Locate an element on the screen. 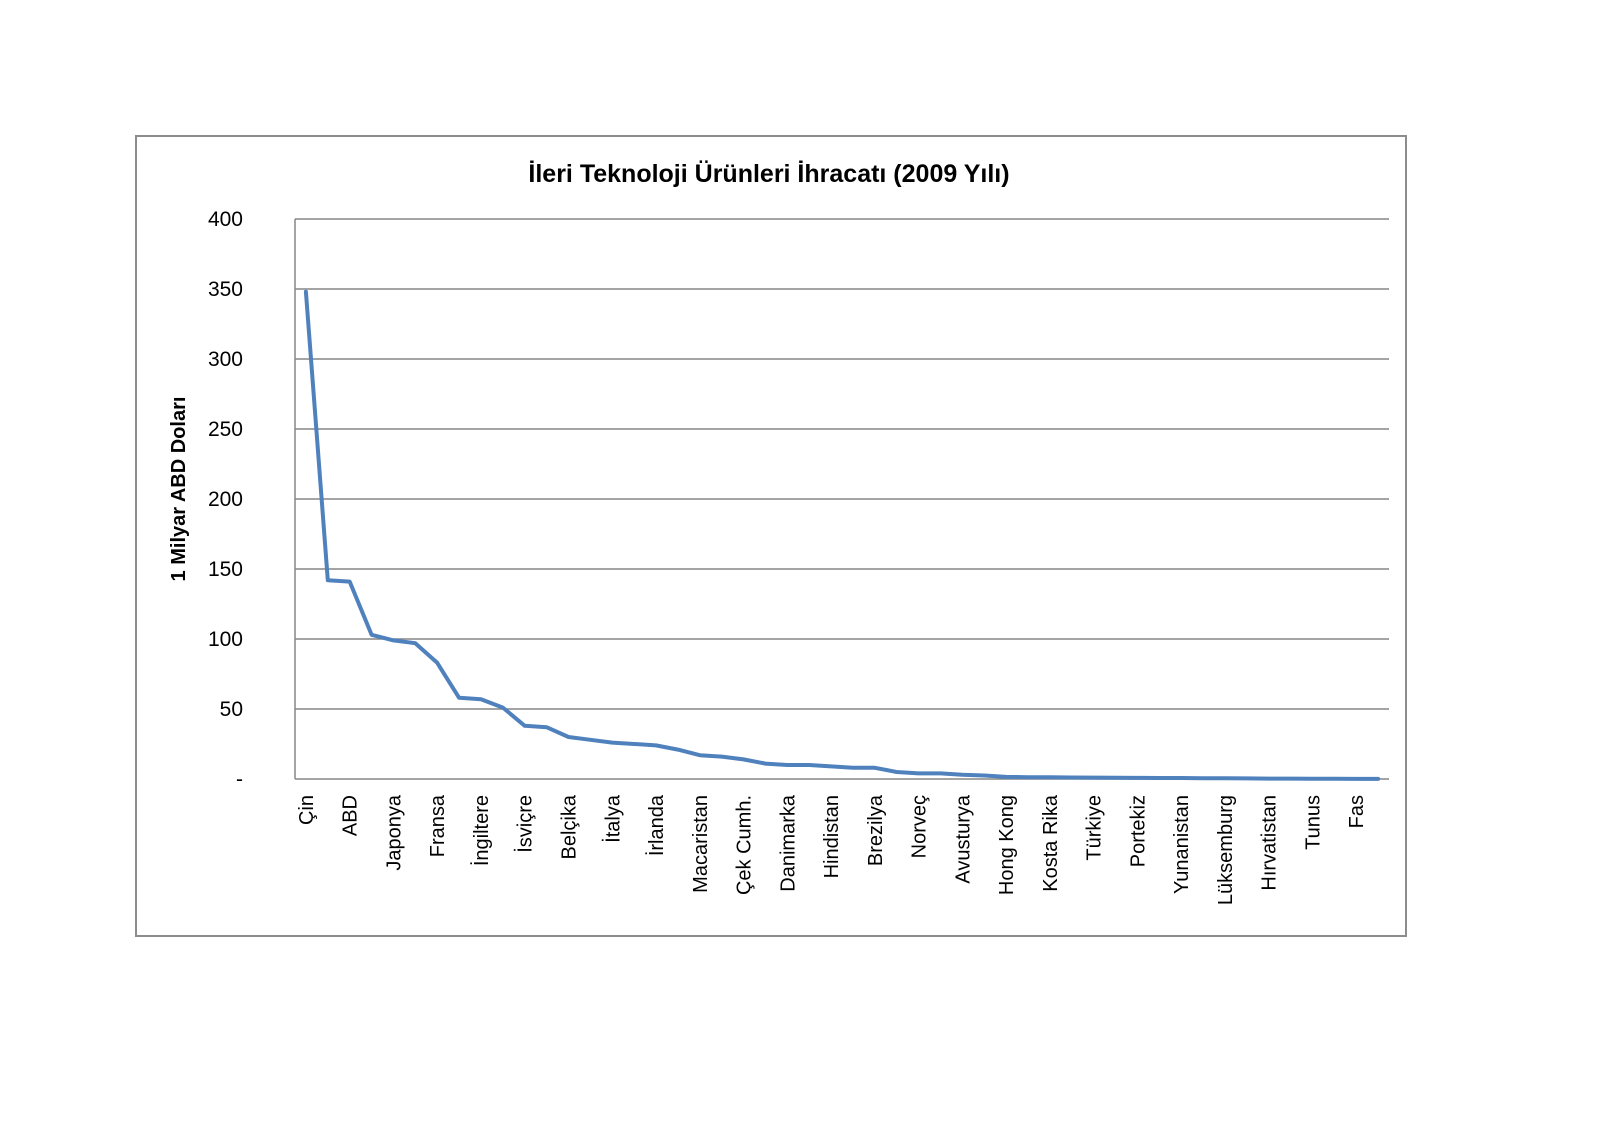 This screenshot has height=1131, width=1600. y-tick-label: 400 is located at coordinates (225, 219).